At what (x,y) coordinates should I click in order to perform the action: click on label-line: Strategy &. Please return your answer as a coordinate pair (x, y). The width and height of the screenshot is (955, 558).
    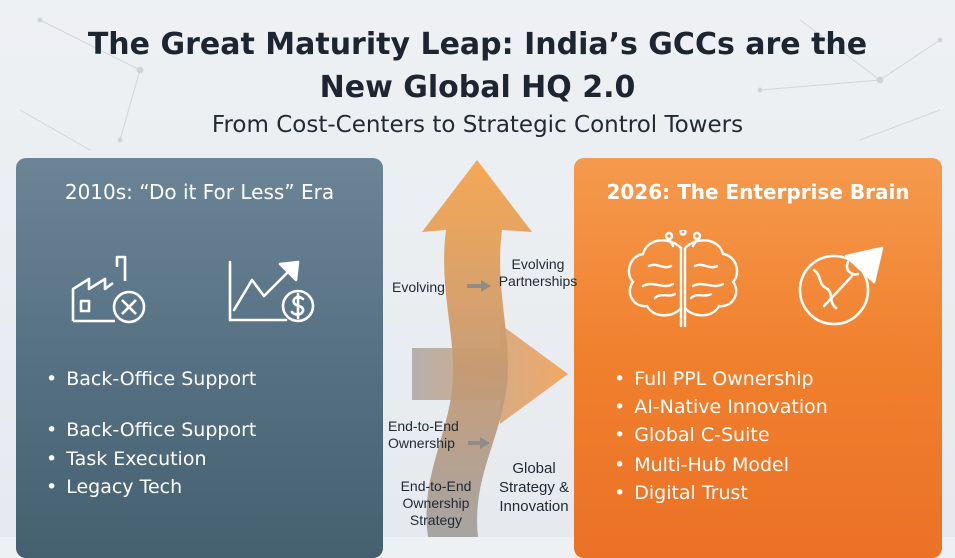
    Looking at the image, I should click on (534, 487).